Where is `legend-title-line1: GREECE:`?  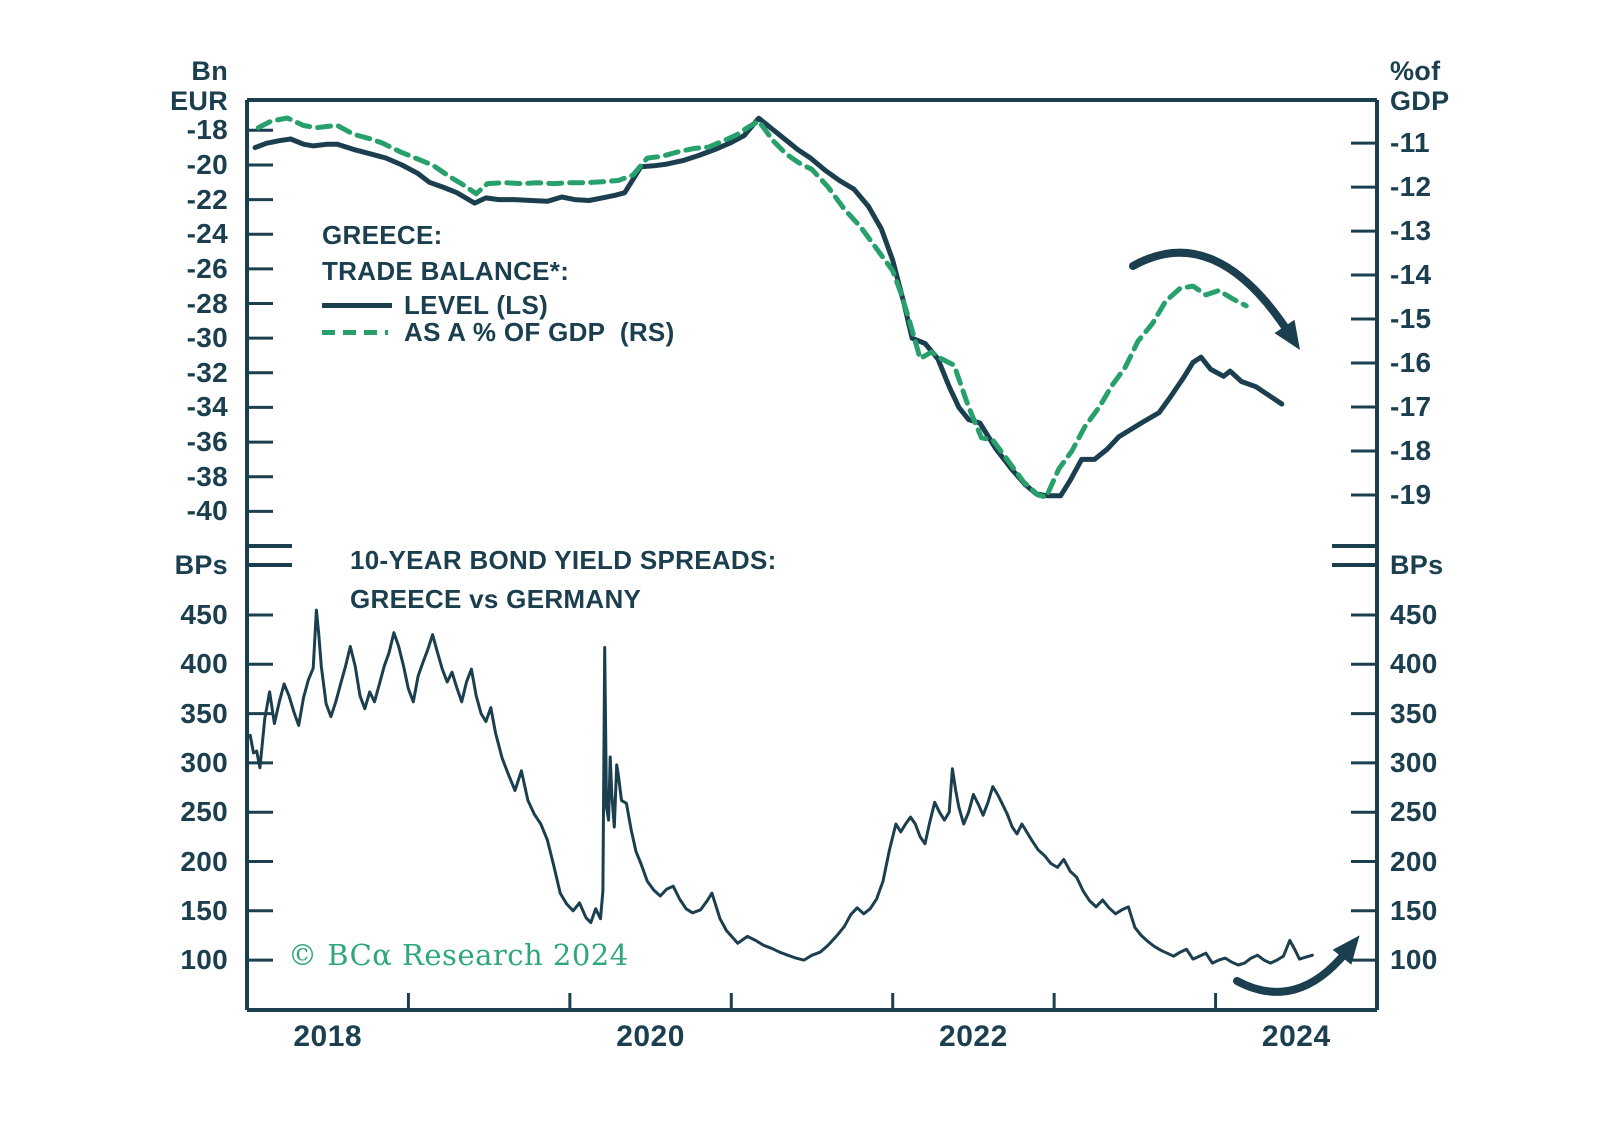 legend-title-line1: GREECE: is located at coordinates (382, 235).